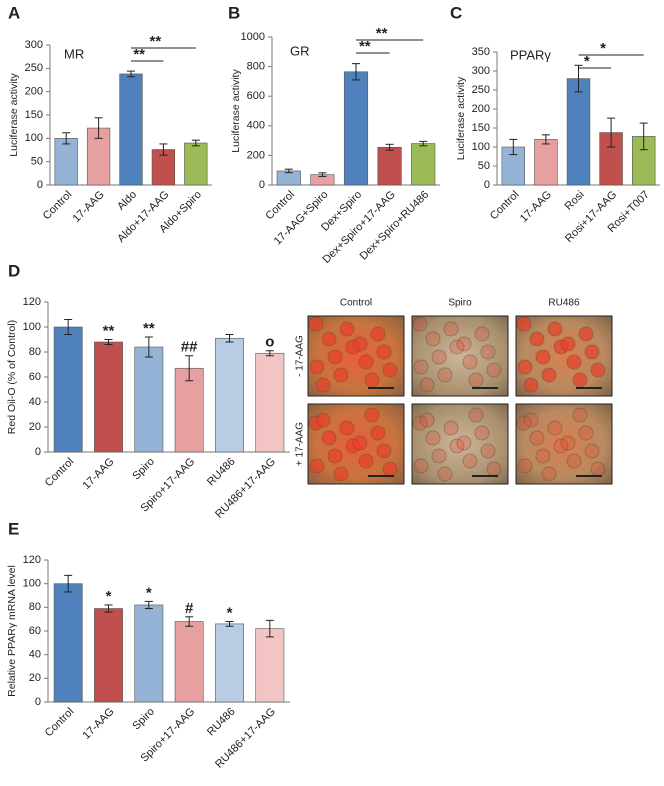  I want to click on x-tick-label: Rosi, so click(575, 201).